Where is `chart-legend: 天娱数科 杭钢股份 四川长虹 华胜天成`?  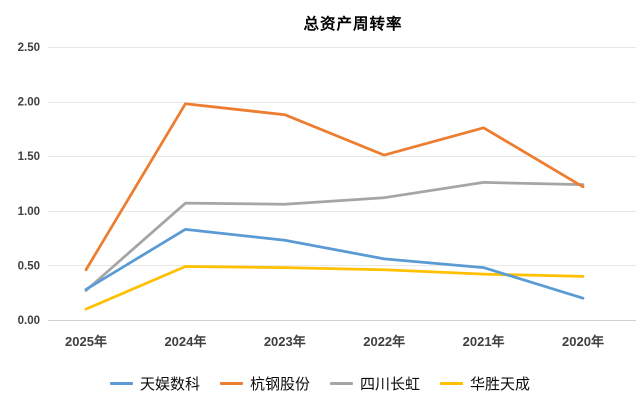
chart-legend: 天娱数科 杭钢股份 四川长虹 华胜天成 is located at coordinates (320, 383).